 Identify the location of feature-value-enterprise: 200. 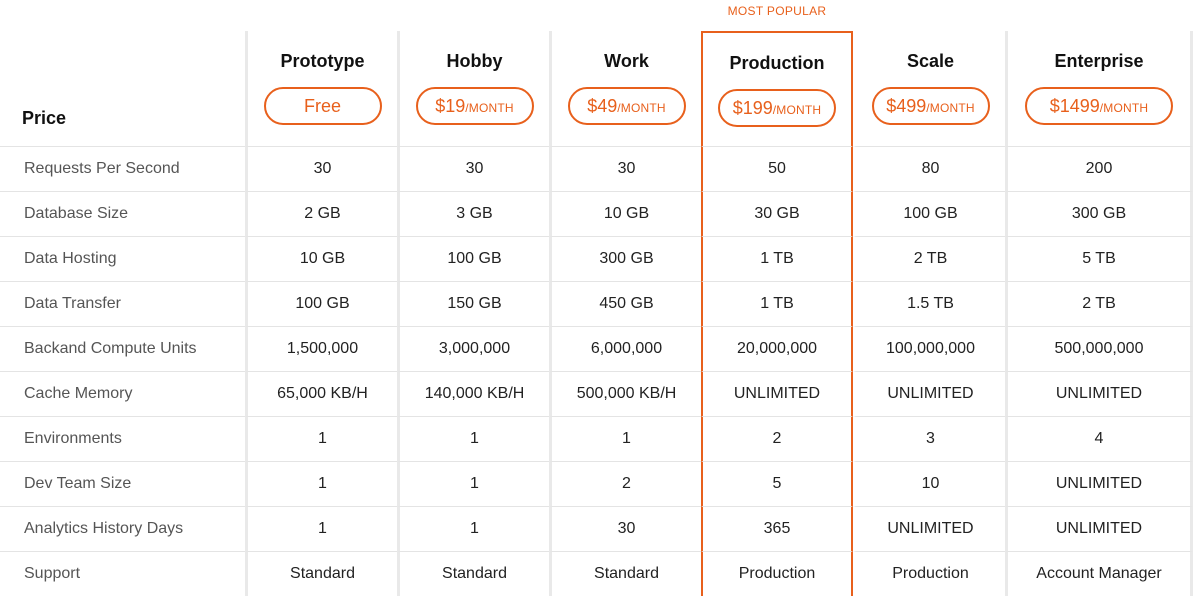
(1099, 168).